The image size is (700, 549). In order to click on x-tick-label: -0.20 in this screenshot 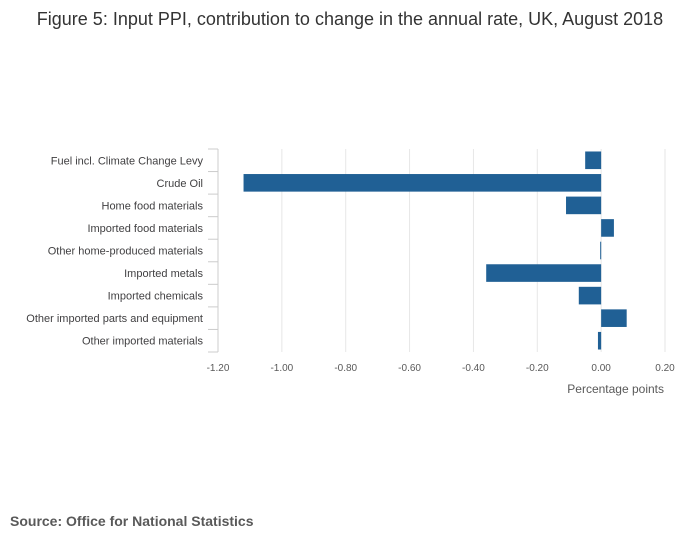, I will do `click(537, 368)`.